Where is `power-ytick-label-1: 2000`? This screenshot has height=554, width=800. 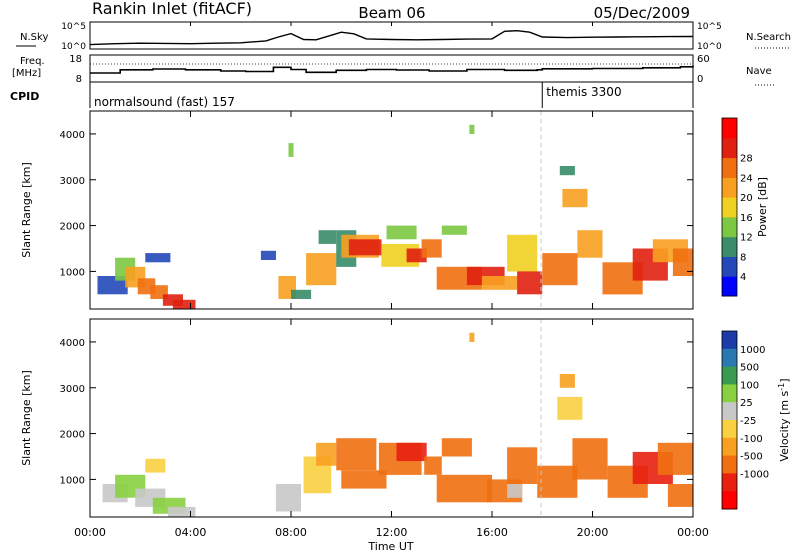 power-ytick-label-1: 2000 is located at coordinates (72, 227).